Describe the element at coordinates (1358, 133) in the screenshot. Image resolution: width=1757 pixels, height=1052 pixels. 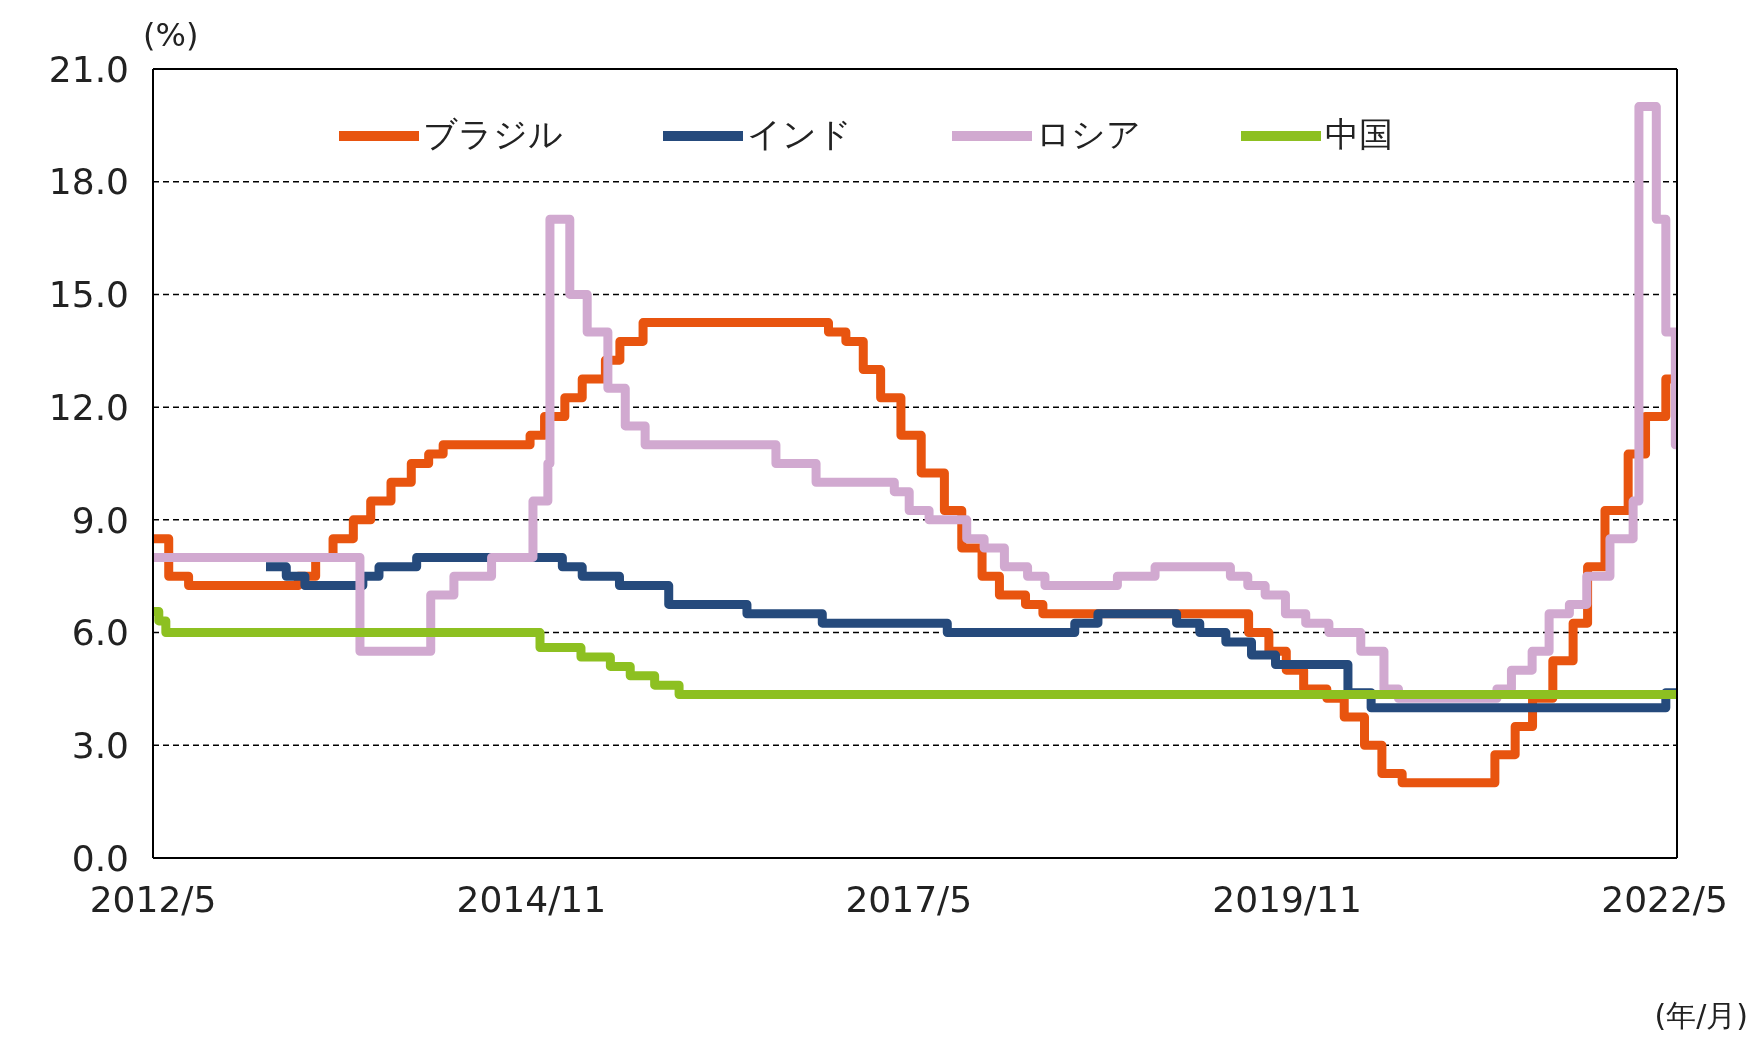
I see `legend-label: 中国` at that location.